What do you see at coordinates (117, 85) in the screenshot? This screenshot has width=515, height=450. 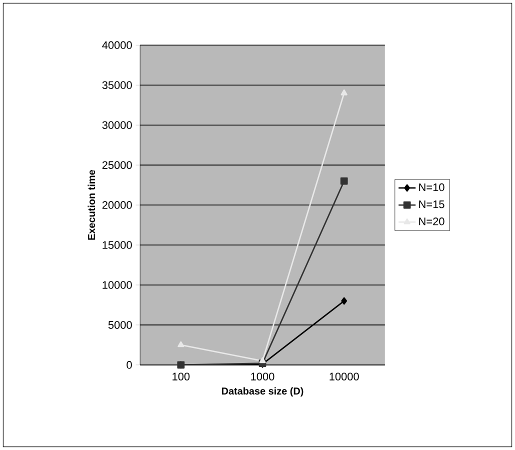 I see `y-tick-label: 35000` at bounding box center [117, 85].